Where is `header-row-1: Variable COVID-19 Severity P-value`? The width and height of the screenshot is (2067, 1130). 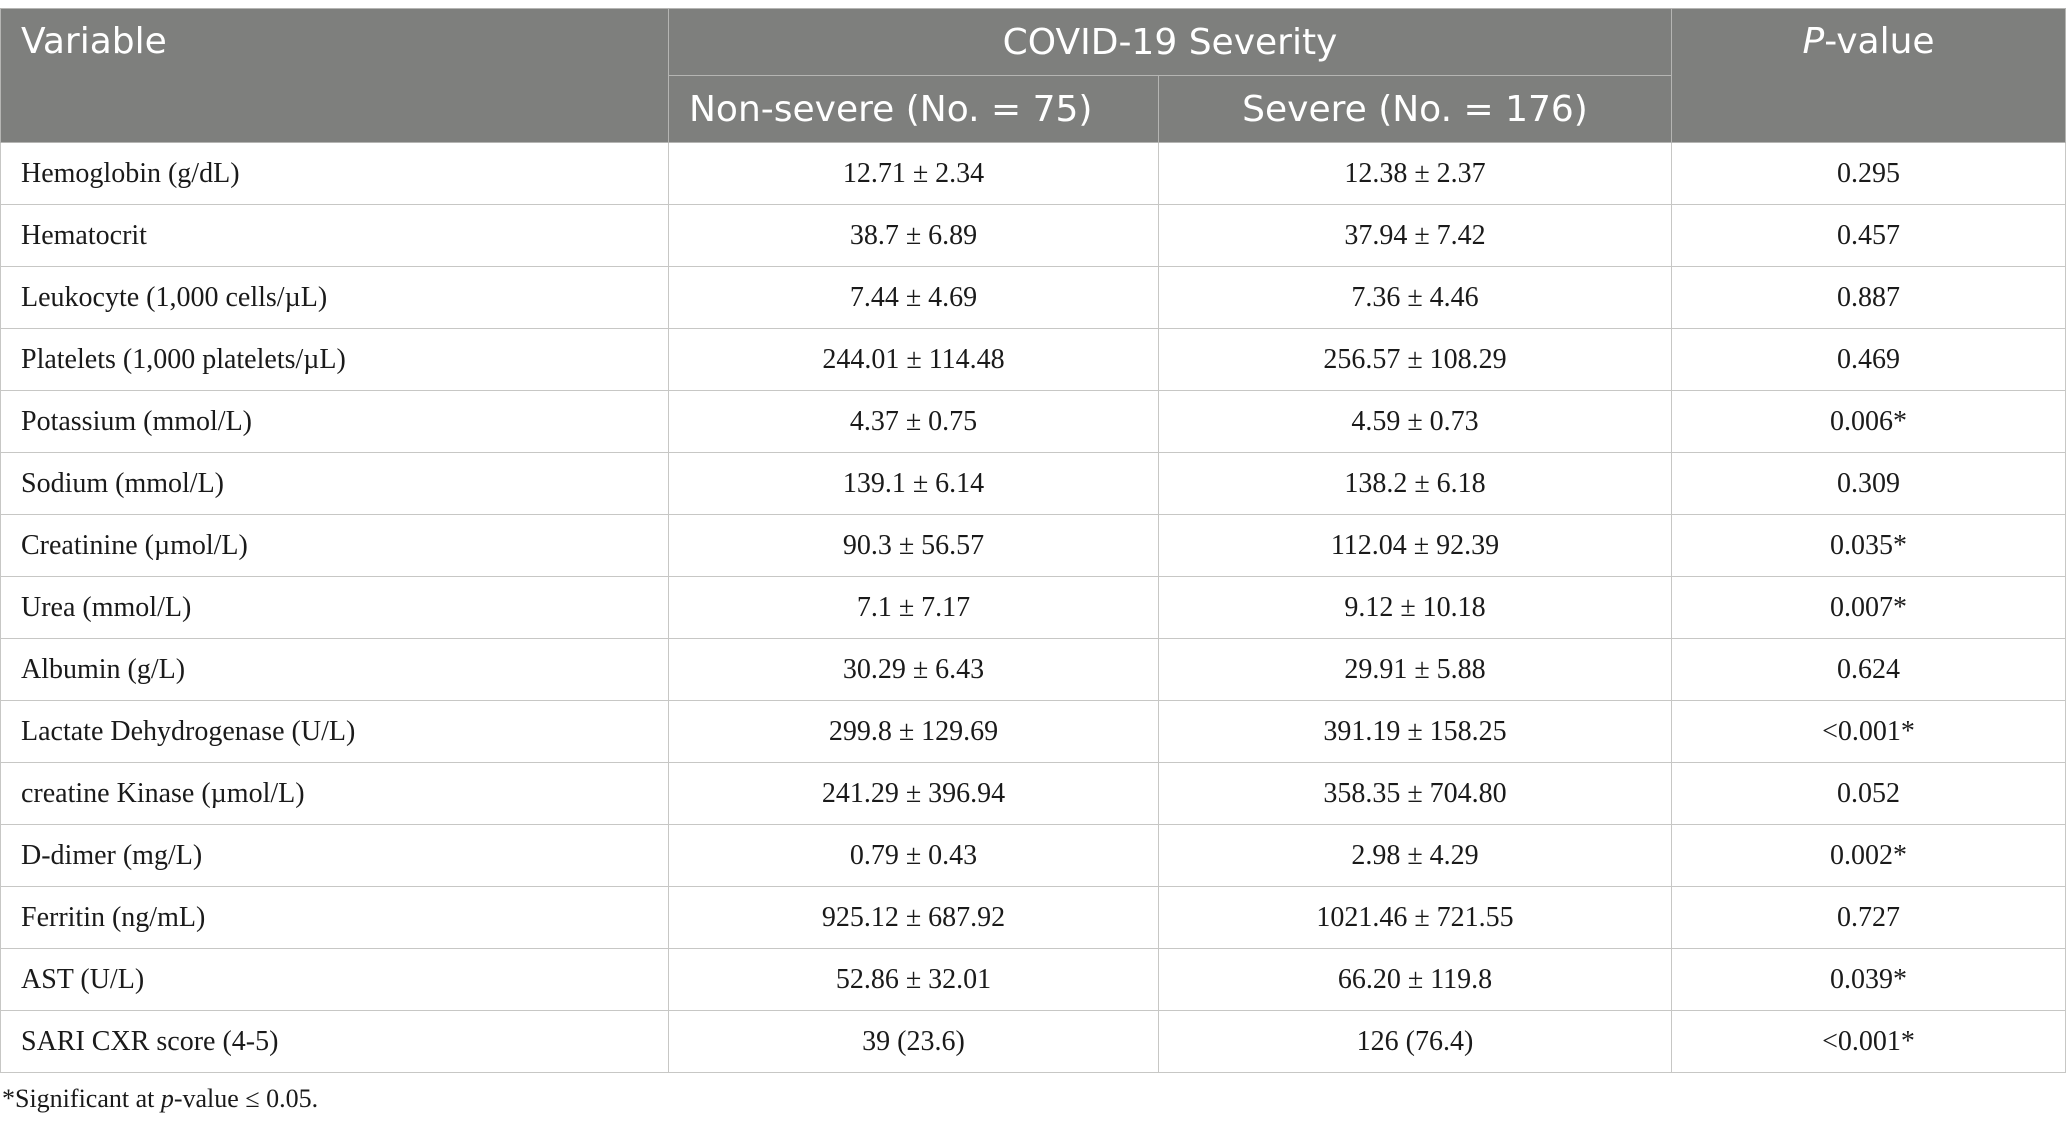 header-row-1: Variable COVID-19 Severity P-value is located at coordinates (1033, 75).